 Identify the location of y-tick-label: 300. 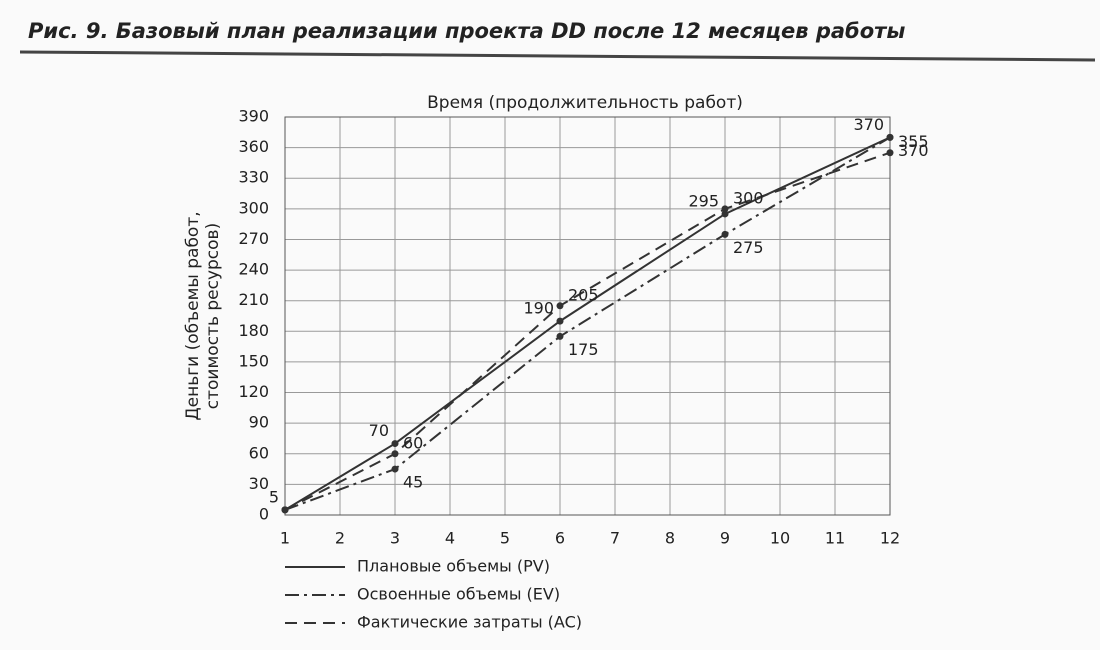
(253, 207).